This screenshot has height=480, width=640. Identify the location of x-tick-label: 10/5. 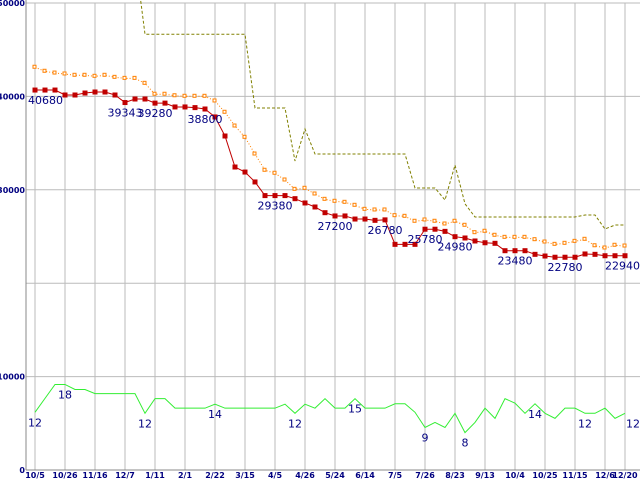
(35, 475).